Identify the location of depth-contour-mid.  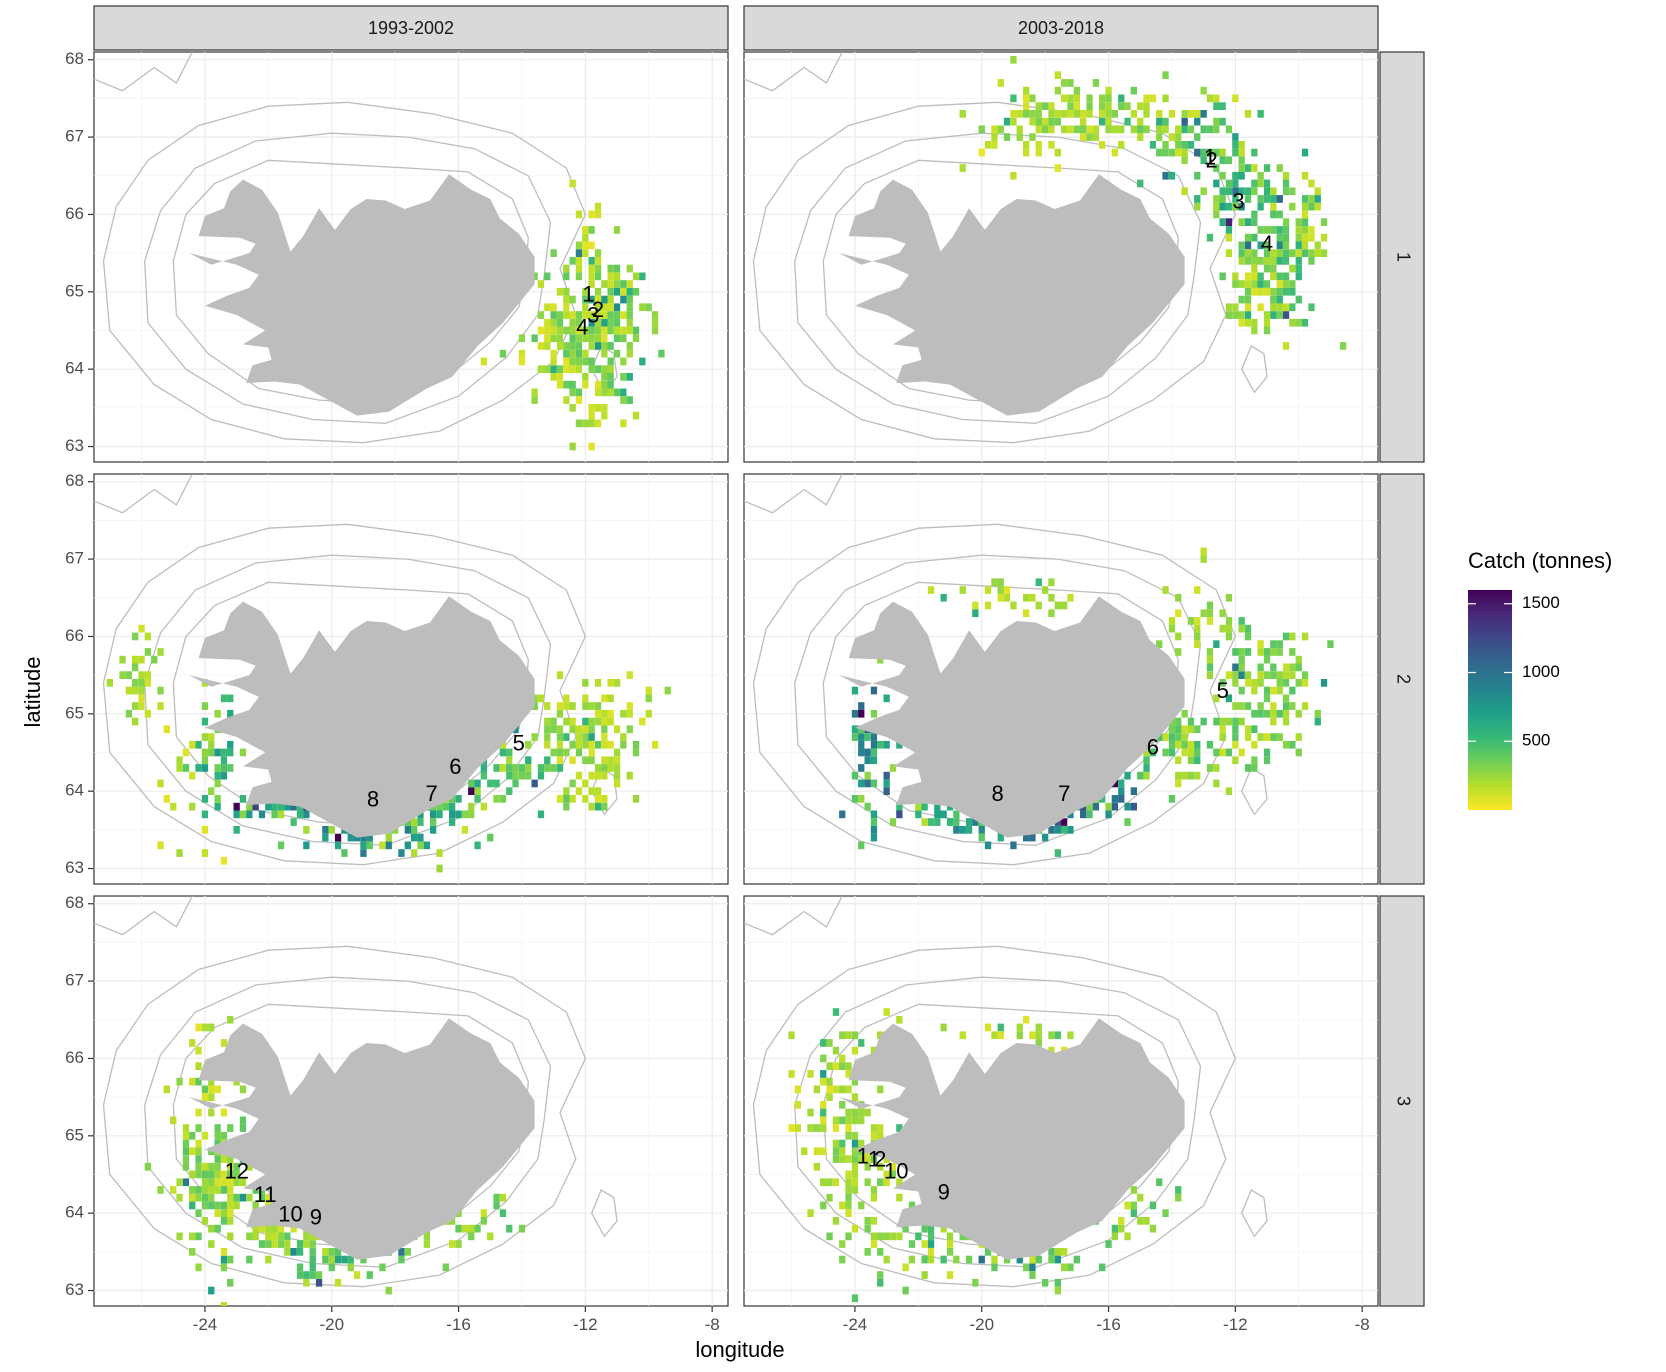
(998, 278).